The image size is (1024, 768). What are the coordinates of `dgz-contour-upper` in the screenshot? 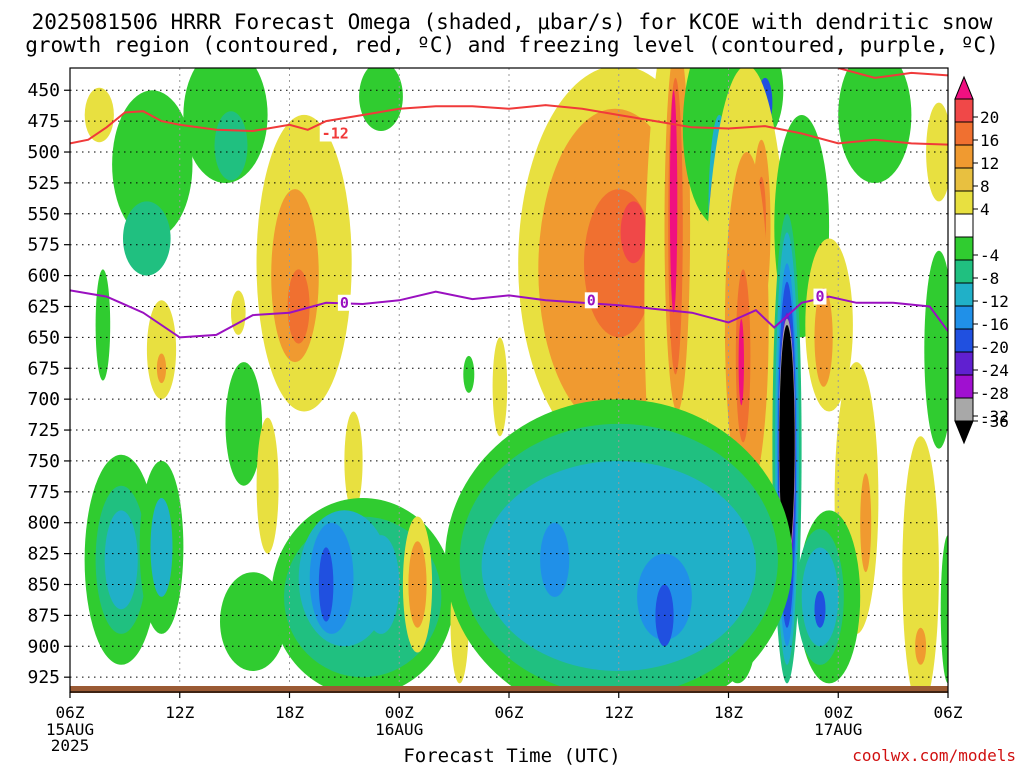 It's located at (893, 73).